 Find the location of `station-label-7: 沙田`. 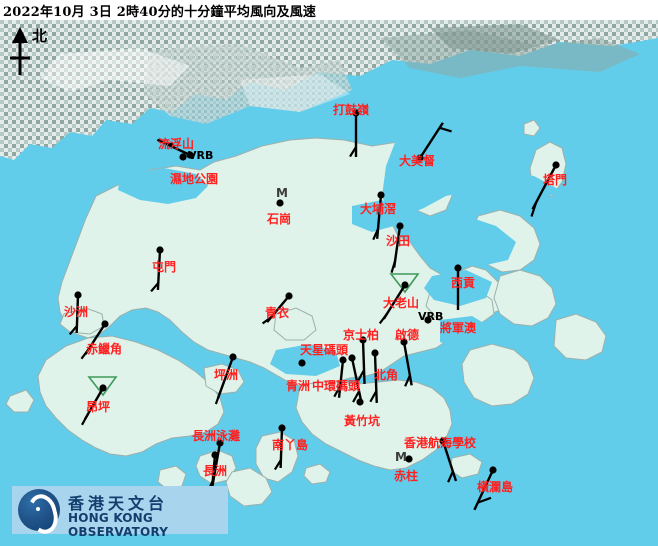

station-label-7: 沙田 is located at coordinates (398, 241).